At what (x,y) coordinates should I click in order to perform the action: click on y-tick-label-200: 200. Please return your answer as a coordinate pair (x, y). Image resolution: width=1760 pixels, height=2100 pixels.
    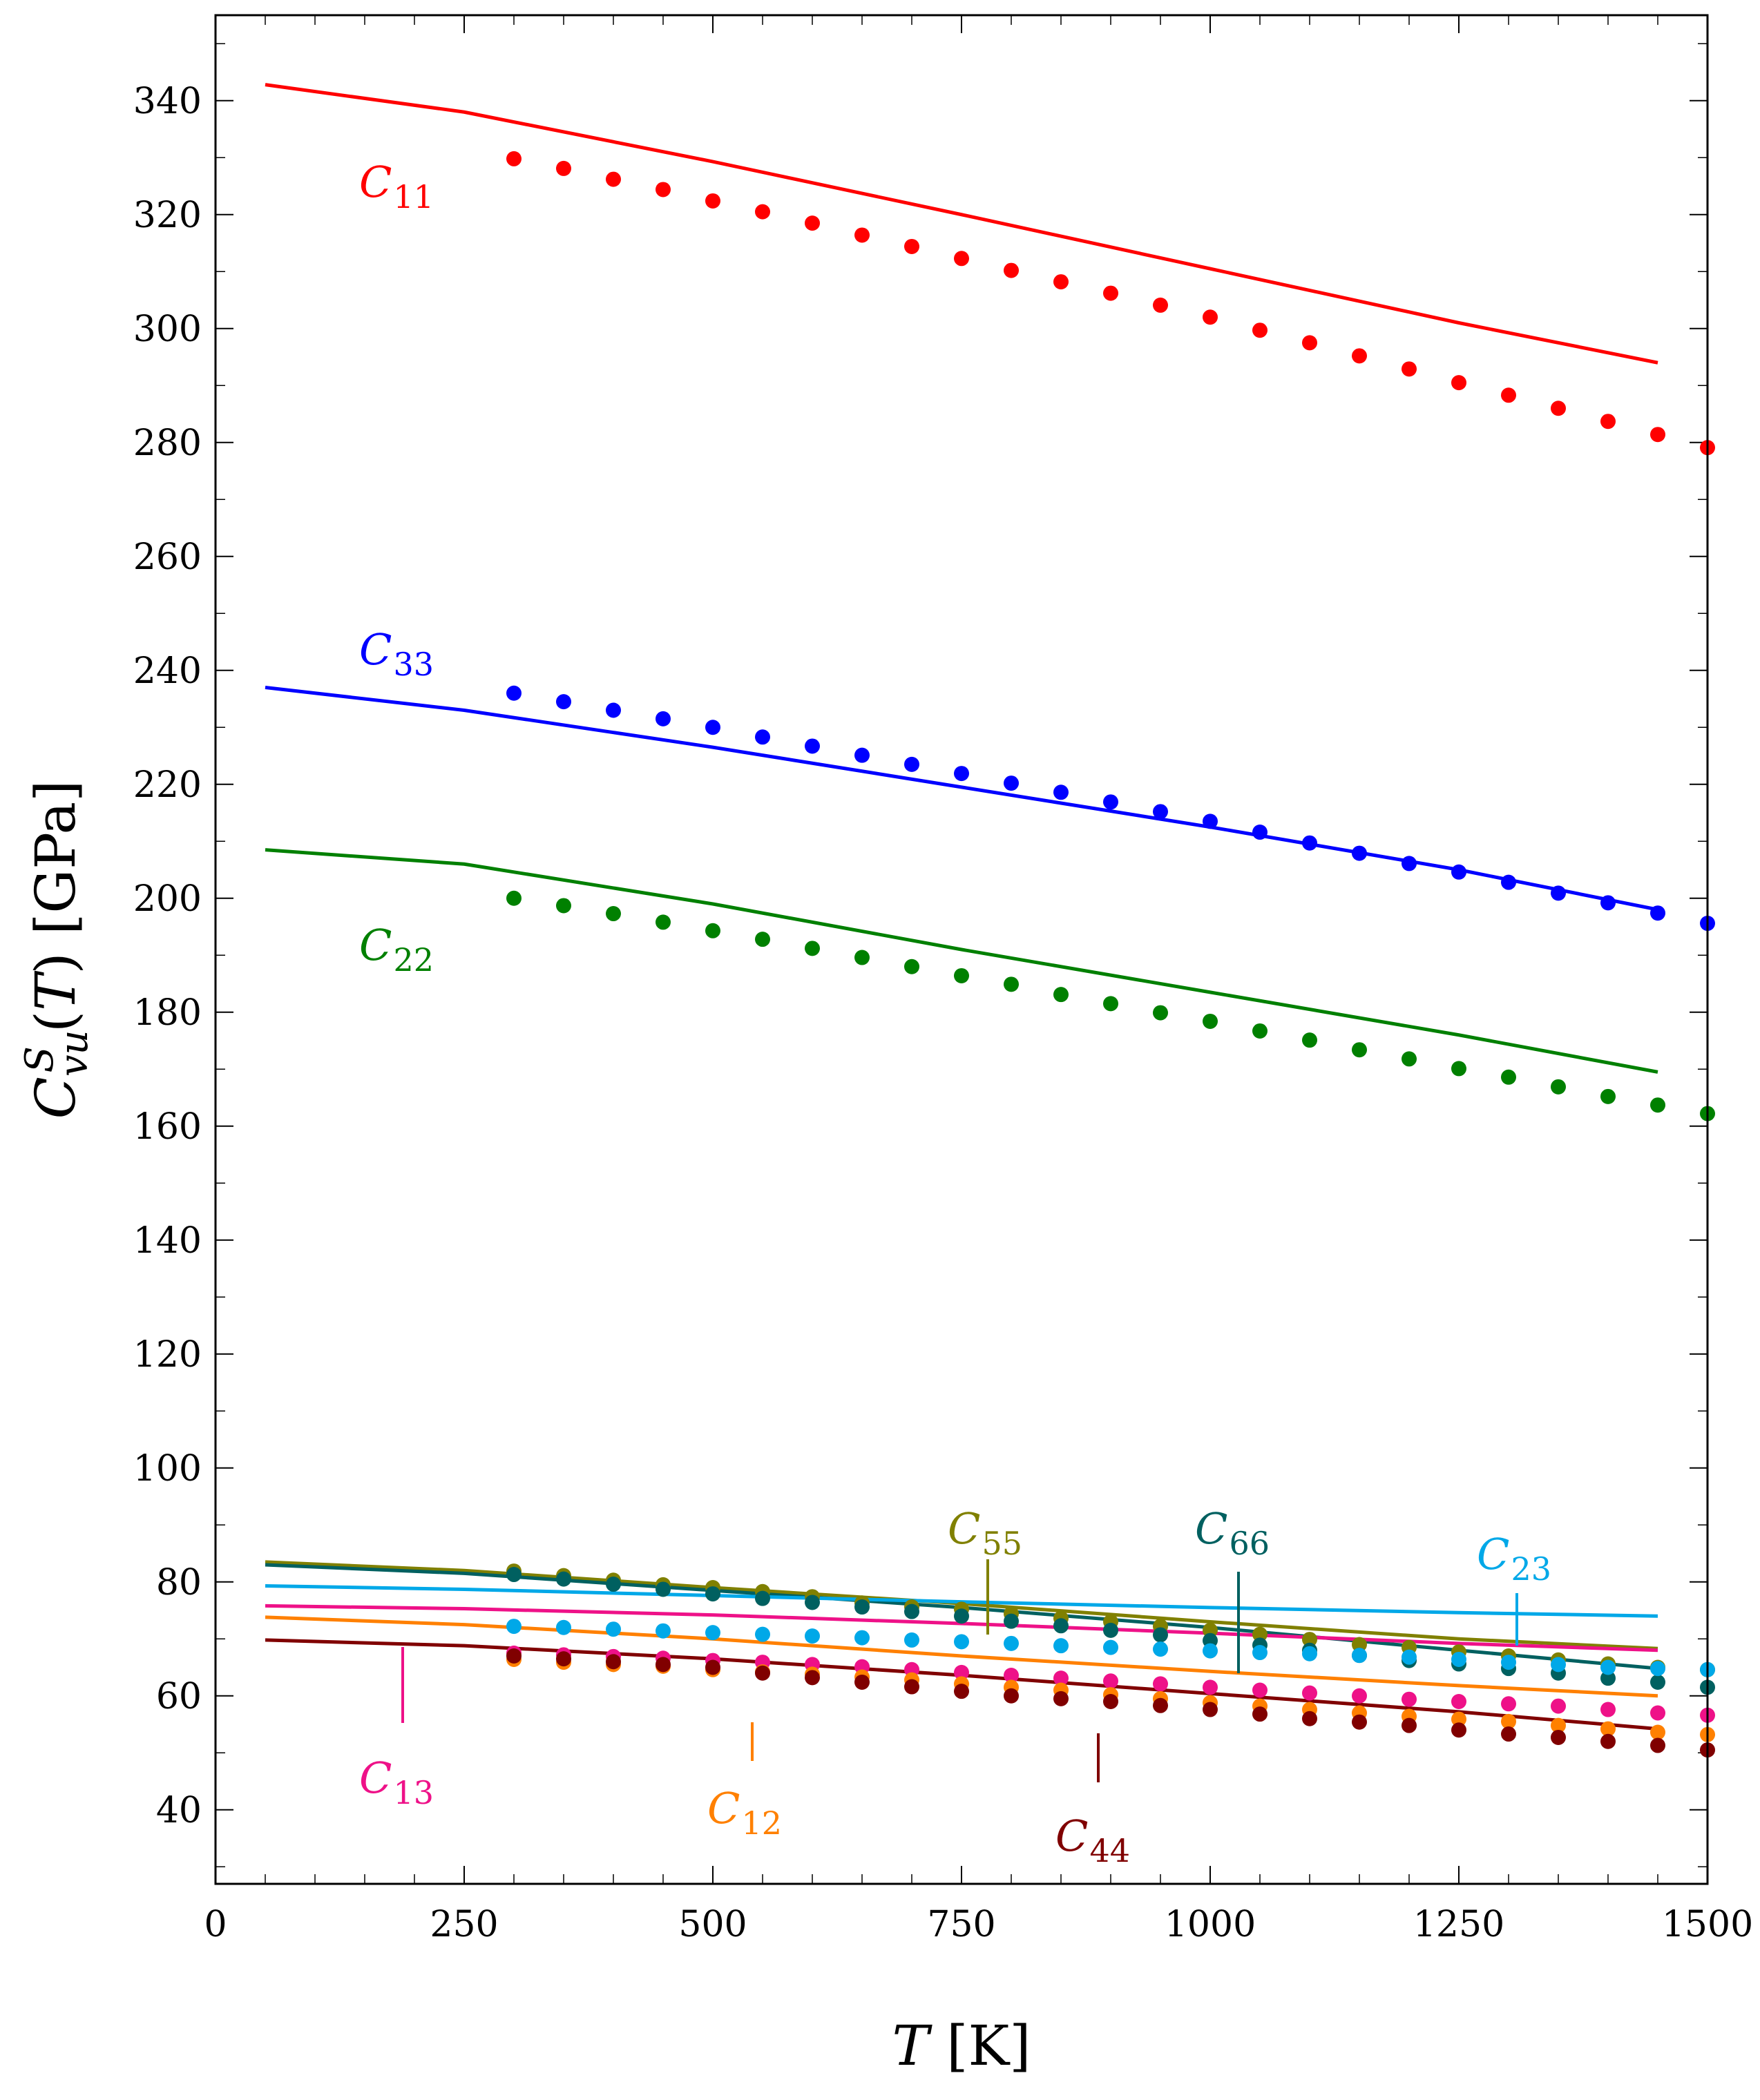
    Looking at the image, I should click on (167, 899).